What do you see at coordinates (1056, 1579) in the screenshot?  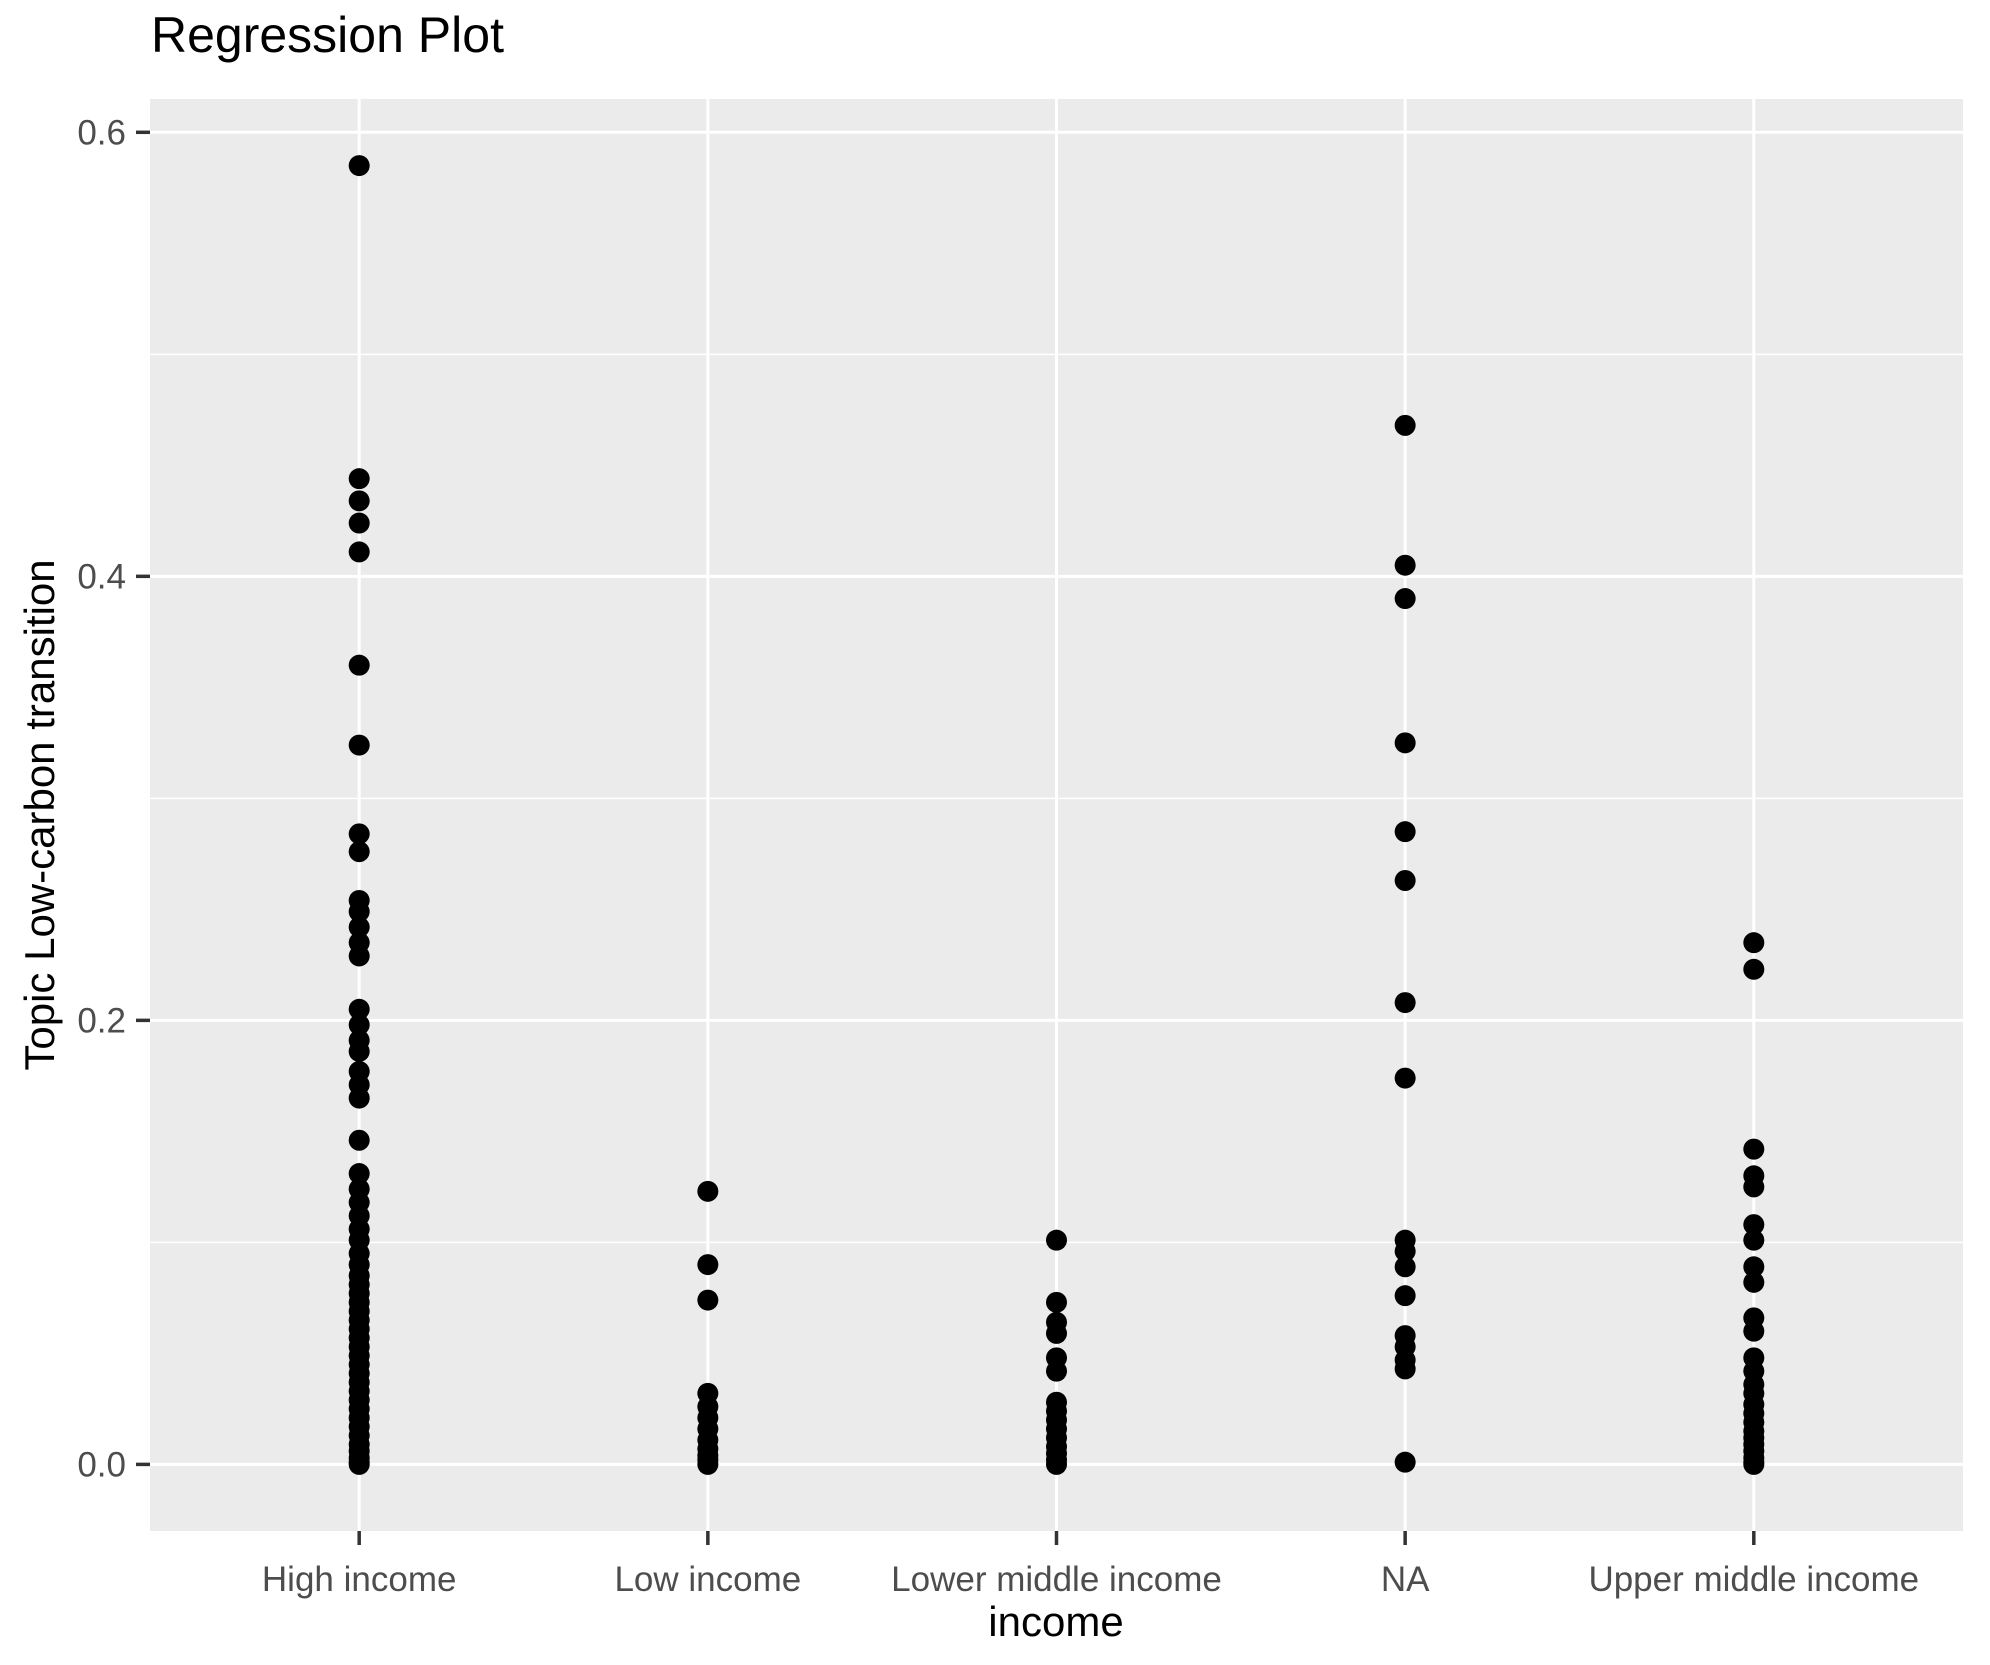 I see `x-tick-label: Lower middle income` at bounding box center [1056, 1579].